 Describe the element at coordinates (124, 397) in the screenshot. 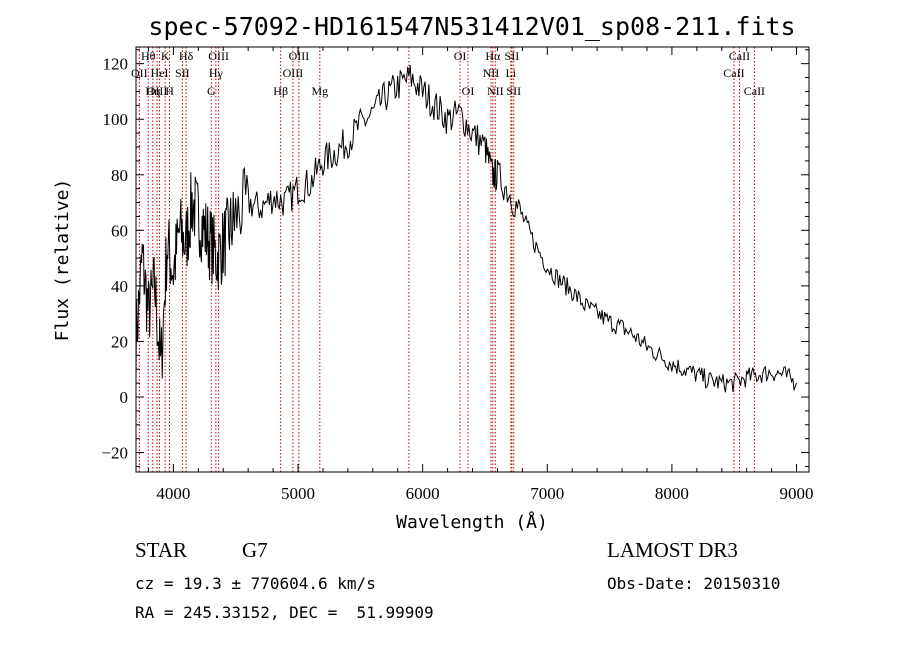

I see `y-tick-label: 0` at that location.